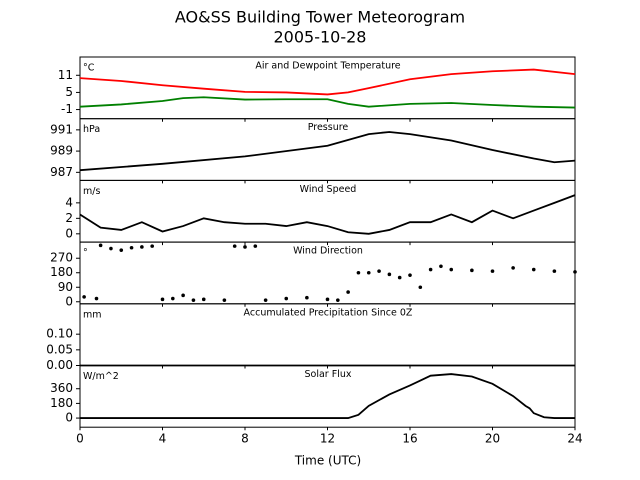  Describe the element at coordinates (492, 439) in the screenshot. I see `x-tick-label: 20` at that location.